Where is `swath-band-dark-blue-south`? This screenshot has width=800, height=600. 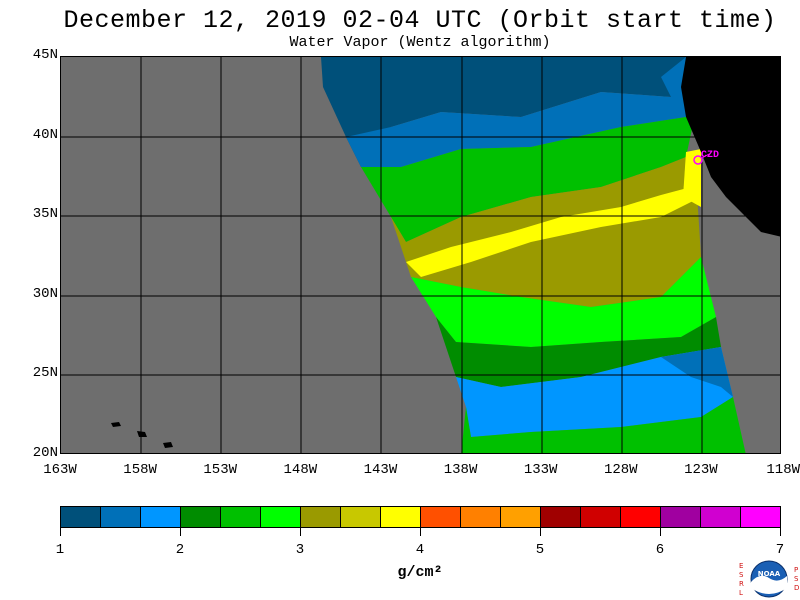 swath-band-dark-blue-south is located at coordinates (697, 372).